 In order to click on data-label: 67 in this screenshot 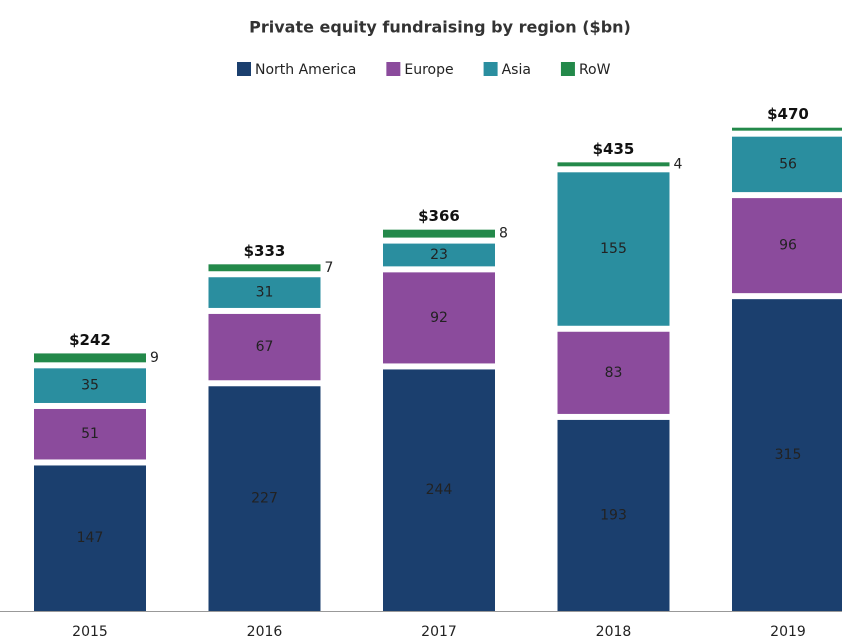, I will do `click(265, 347)`.